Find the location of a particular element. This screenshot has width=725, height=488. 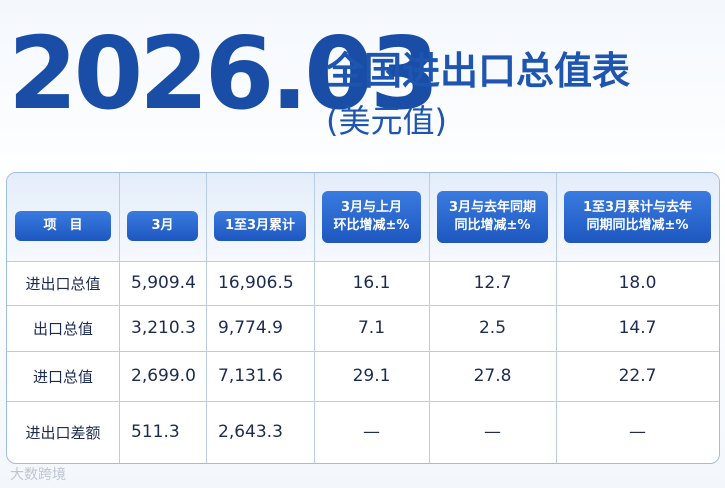

header-line: 1至3月累计 is located at coordinates (260, 225).